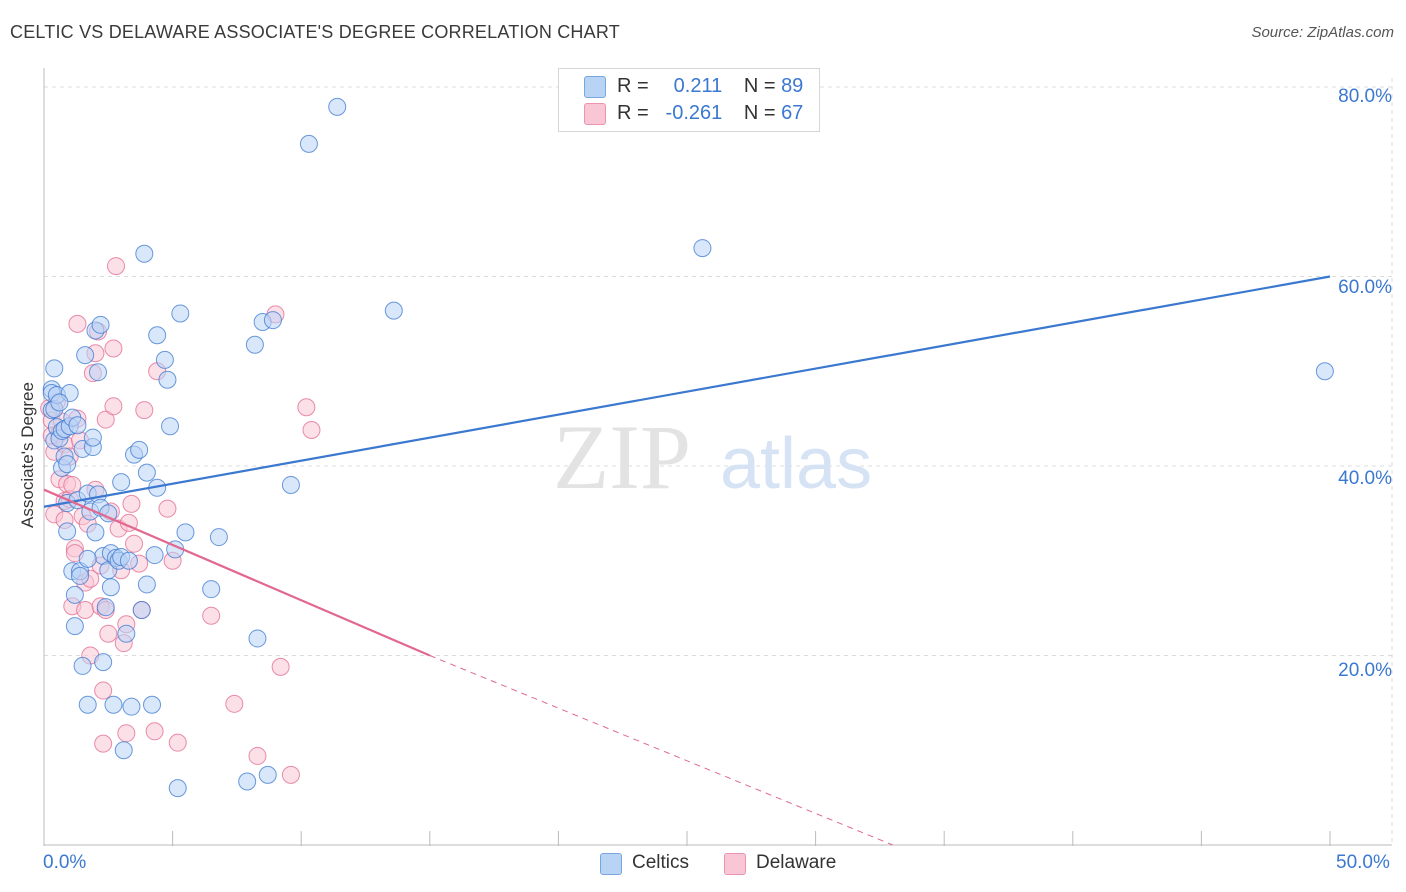  What do you see at coordinates (65, 862) in the screenshot?
I see `x-tick-label-min: 0.0%` at bounding box center [65, 862].